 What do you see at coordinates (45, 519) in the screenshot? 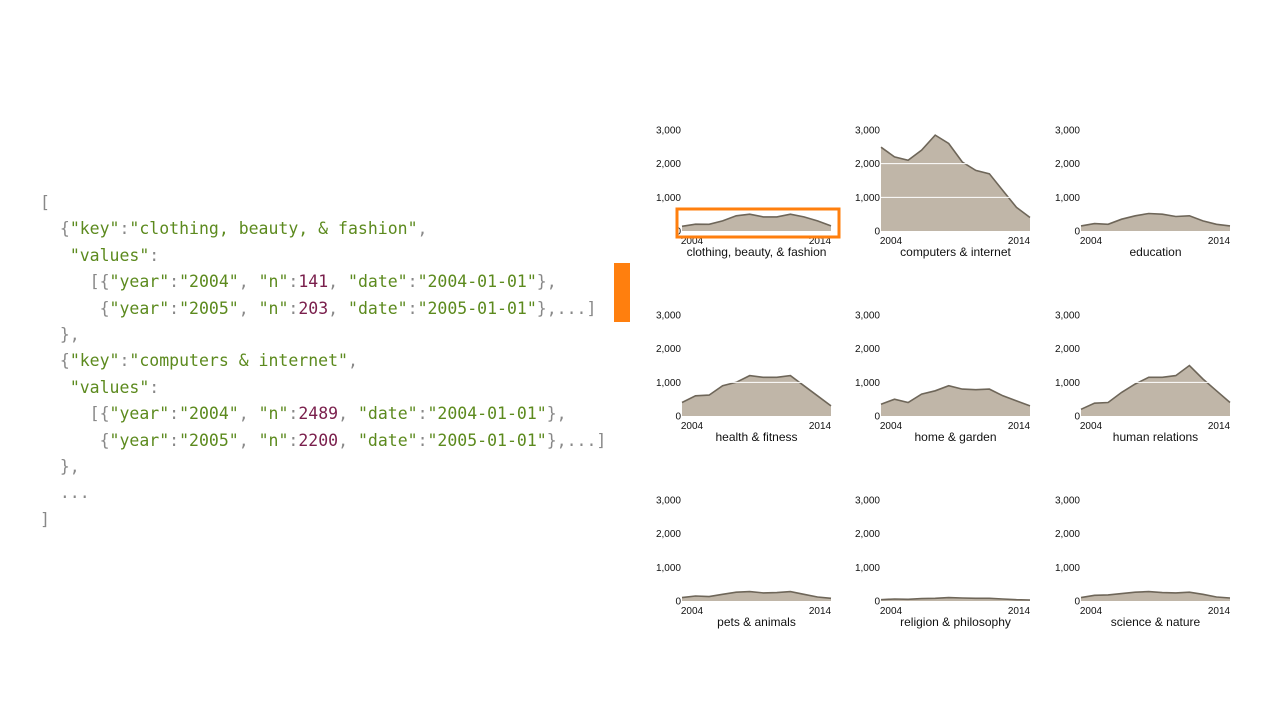
I see `code-punctuation: ]` at bounding box center [45, 519].